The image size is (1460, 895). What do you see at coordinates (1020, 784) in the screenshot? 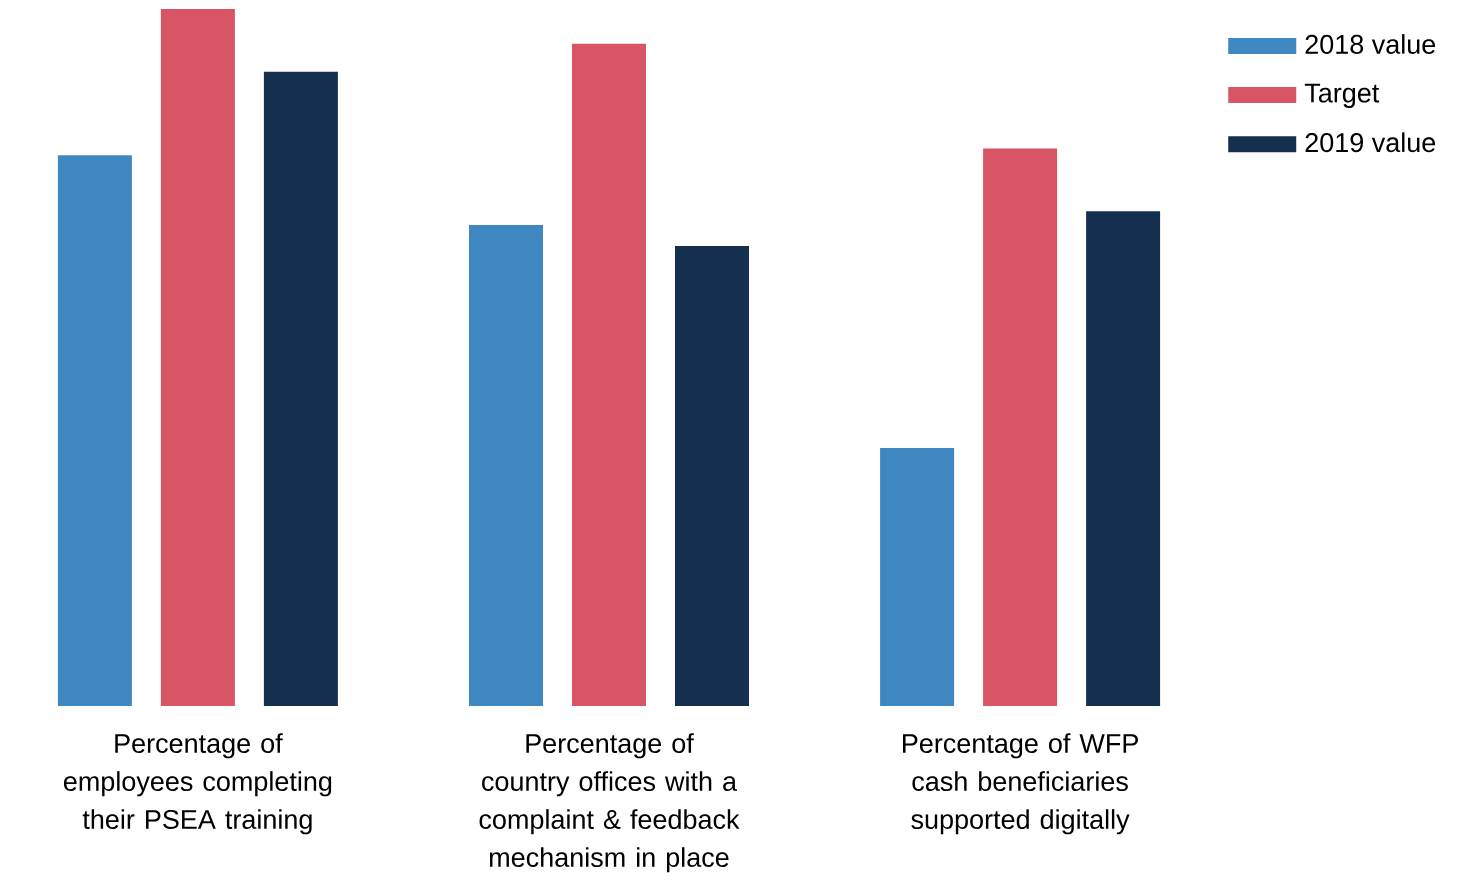
I see `x-tick-label: Percentage of WFP cash beneficiaries supported digitally` at bounding box center [1020, 784].